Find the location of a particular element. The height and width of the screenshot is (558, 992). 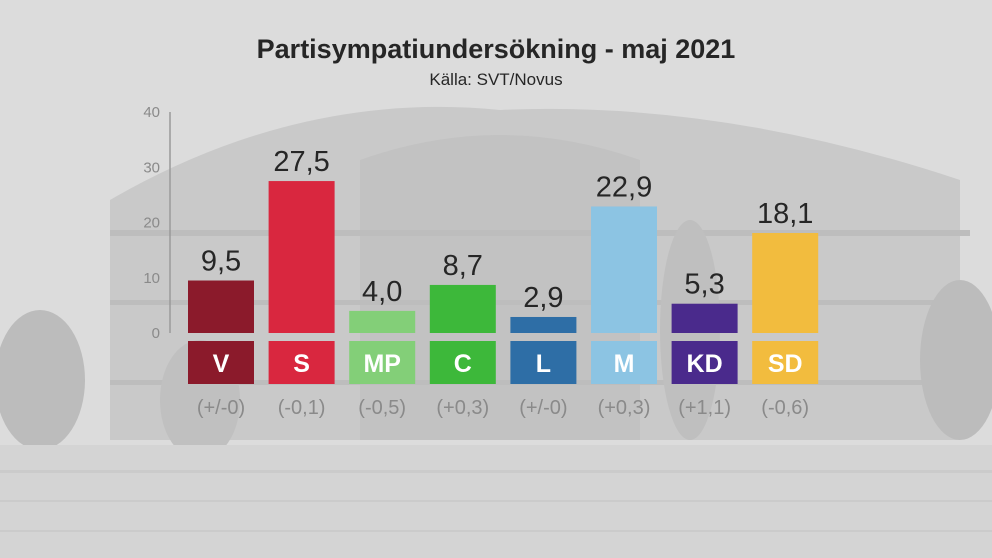

category-box-v is located at coordinates (221, 362).